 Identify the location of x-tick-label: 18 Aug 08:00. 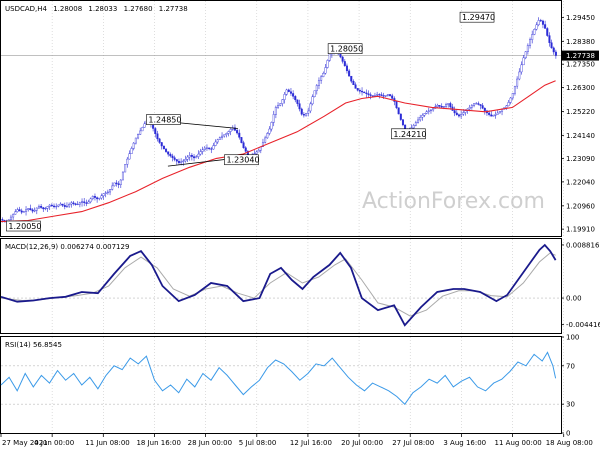
(569, 443).